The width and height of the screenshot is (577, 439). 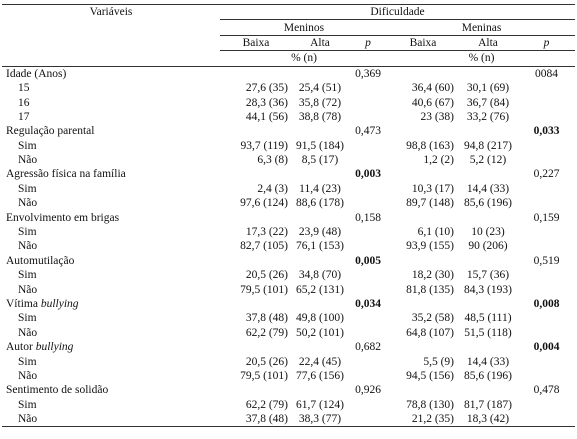 I want to click on header-row: Baixa Alta p Baixa Alta p, so click(x=289, y=43).